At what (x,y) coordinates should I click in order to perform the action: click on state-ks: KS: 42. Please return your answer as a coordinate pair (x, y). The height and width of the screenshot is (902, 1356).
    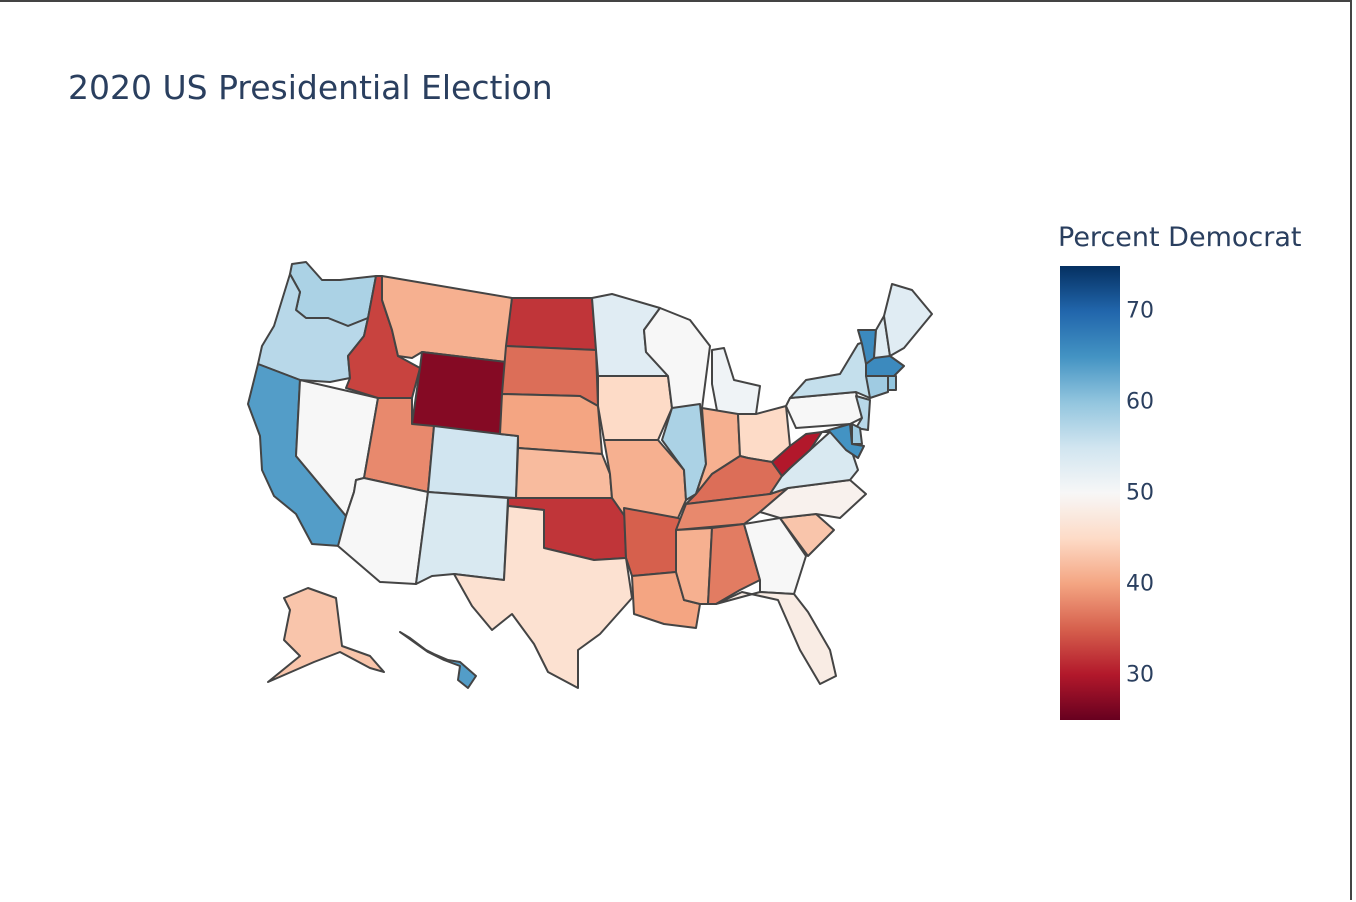
    Looking at the image, I should click on (564, 473).